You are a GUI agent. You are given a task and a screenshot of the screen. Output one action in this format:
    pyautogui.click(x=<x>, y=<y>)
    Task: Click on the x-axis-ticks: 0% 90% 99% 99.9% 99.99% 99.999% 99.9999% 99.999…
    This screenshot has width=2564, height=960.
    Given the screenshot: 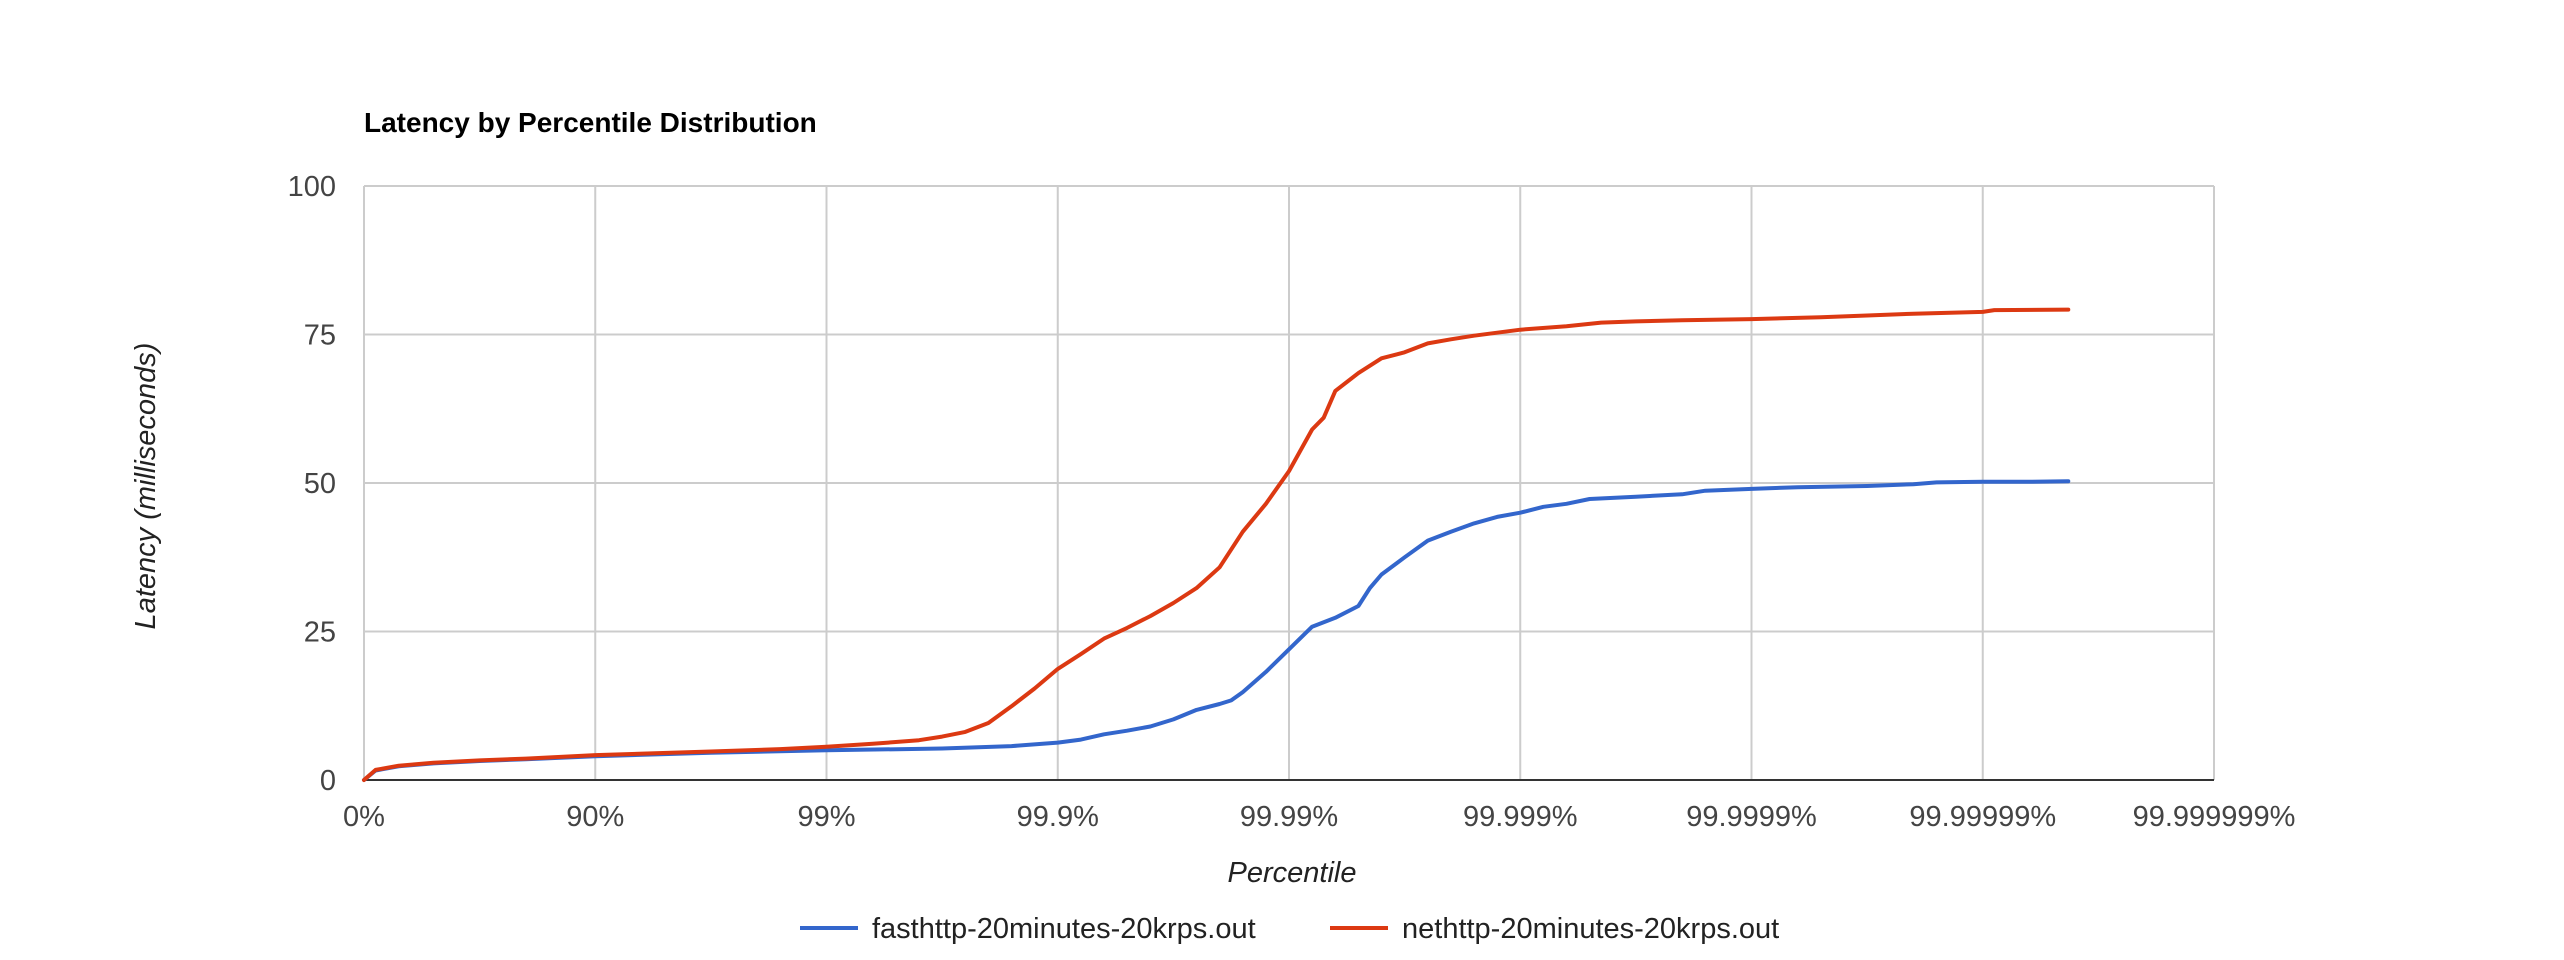 What is the action you would take?
    pyautogui.click(x=1319, y=817)
    